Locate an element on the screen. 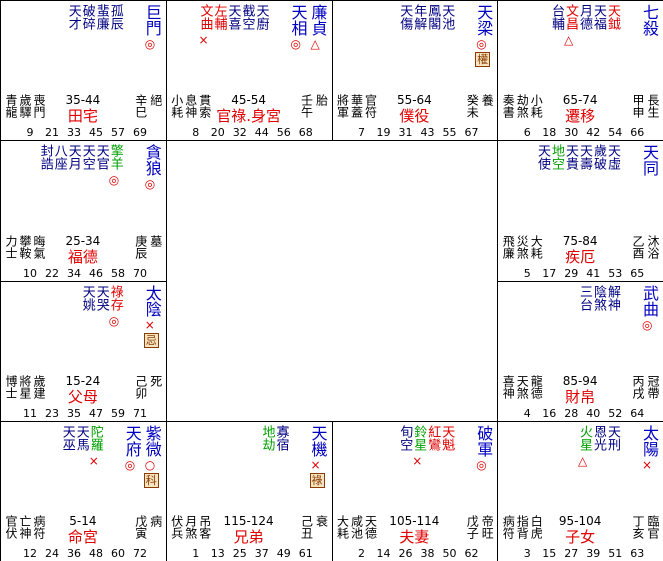 The image size is (663, 561). star-sign: ○ is located at coordinates (150, 464).